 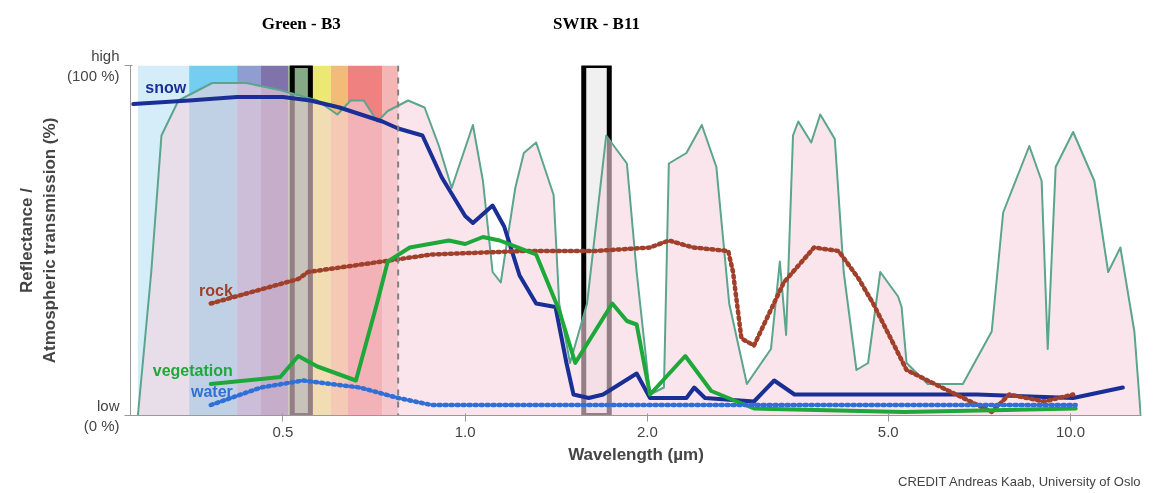 I want to click on x-tick-label: 1.0, so click(x=465, y=431).